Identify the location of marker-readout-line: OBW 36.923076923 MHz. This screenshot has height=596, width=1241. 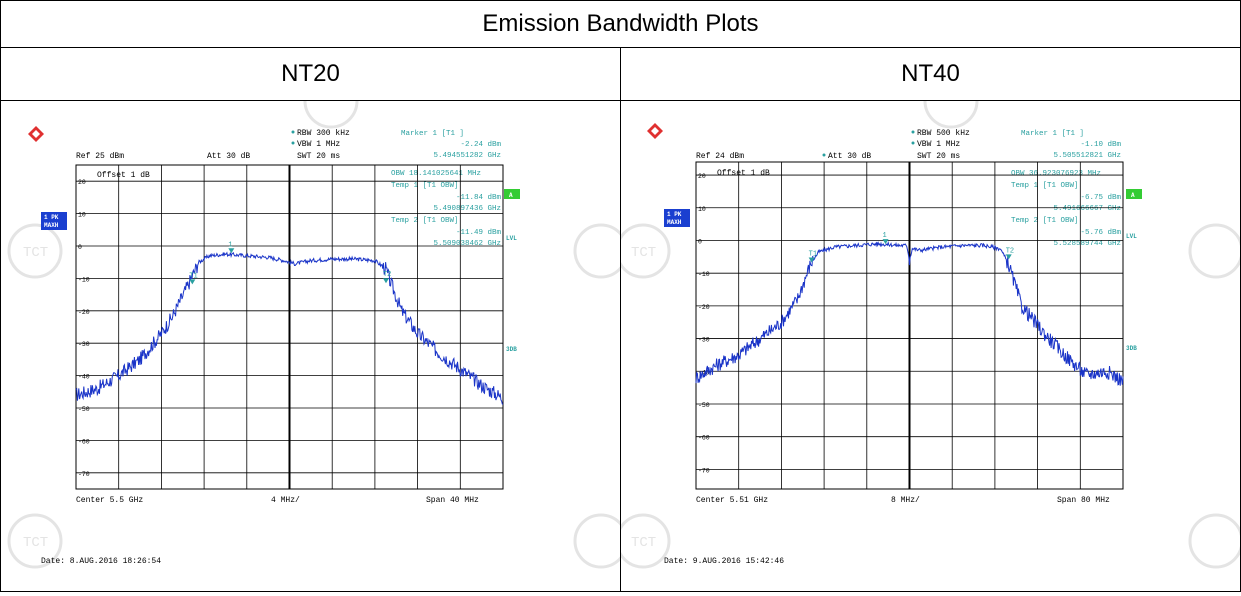
(1056, 174).